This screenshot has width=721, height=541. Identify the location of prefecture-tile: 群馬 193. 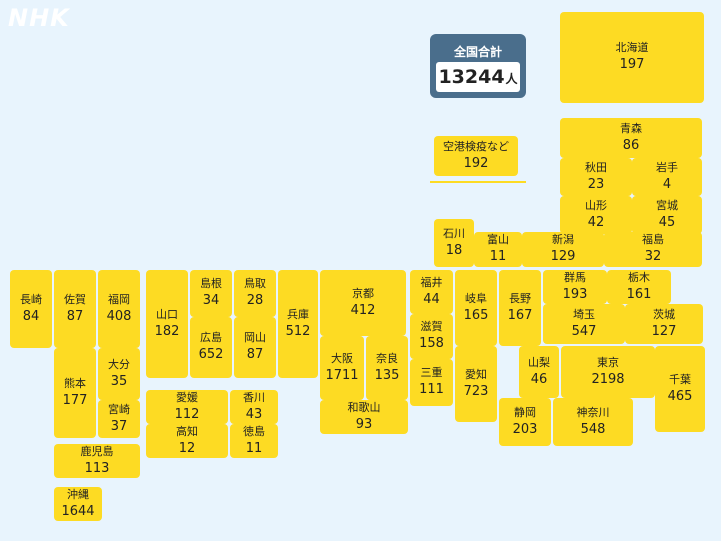
(575, 287).